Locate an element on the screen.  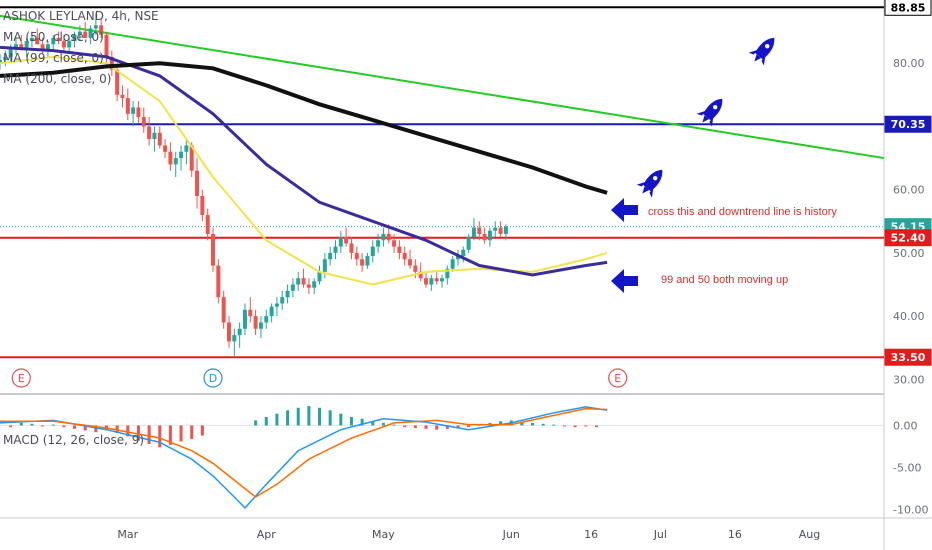
macd-line is located at coordinates (304, 457).